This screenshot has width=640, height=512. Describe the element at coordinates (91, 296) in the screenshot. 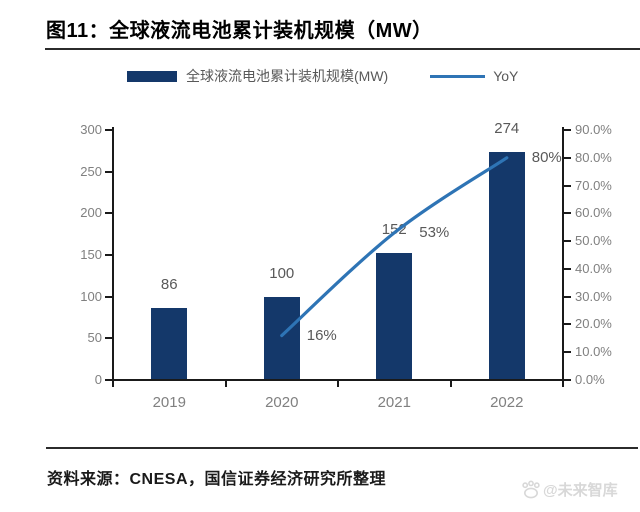

I see `left-axis-tick-label: 100` at that location.